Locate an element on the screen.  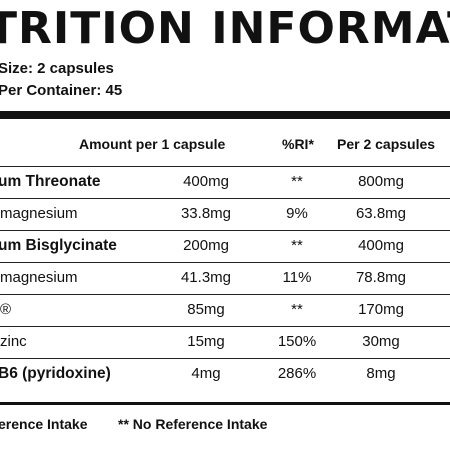
table-row: zinc 15mg 150% 30mg is located at coordinates (225, 342).